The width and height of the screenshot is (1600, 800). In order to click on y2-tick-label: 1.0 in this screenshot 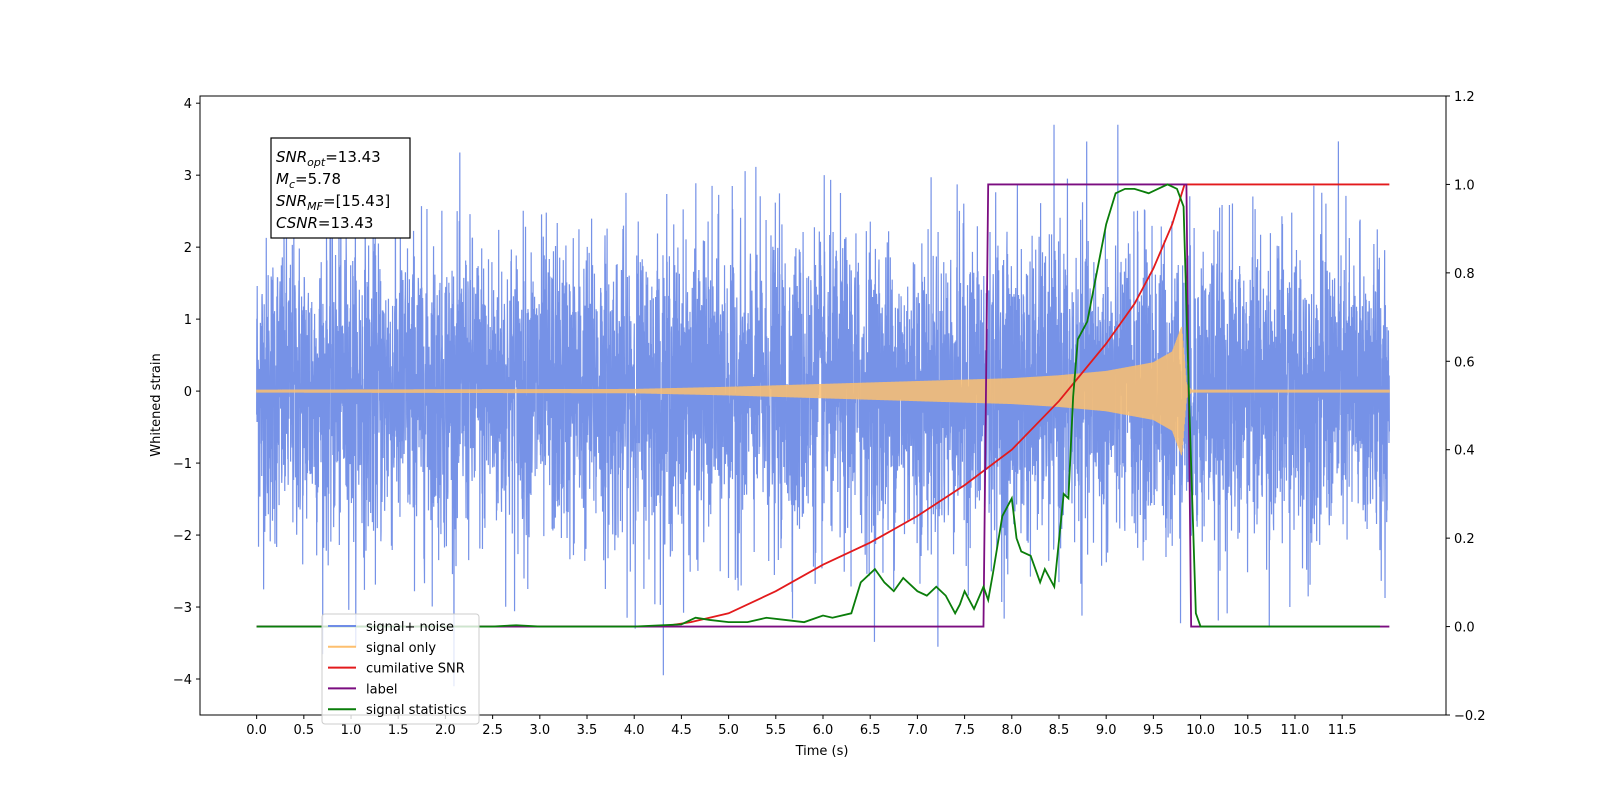, I will do `click(1464, 185)`.